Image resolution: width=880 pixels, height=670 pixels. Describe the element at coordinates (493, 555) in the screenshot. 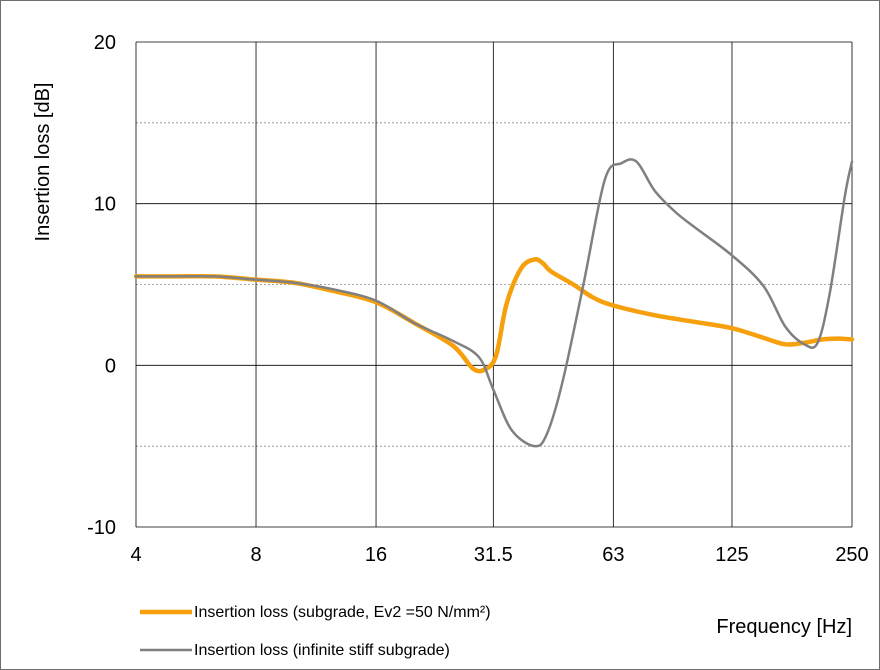

I see `x-tick-label: 31.5` at that location.